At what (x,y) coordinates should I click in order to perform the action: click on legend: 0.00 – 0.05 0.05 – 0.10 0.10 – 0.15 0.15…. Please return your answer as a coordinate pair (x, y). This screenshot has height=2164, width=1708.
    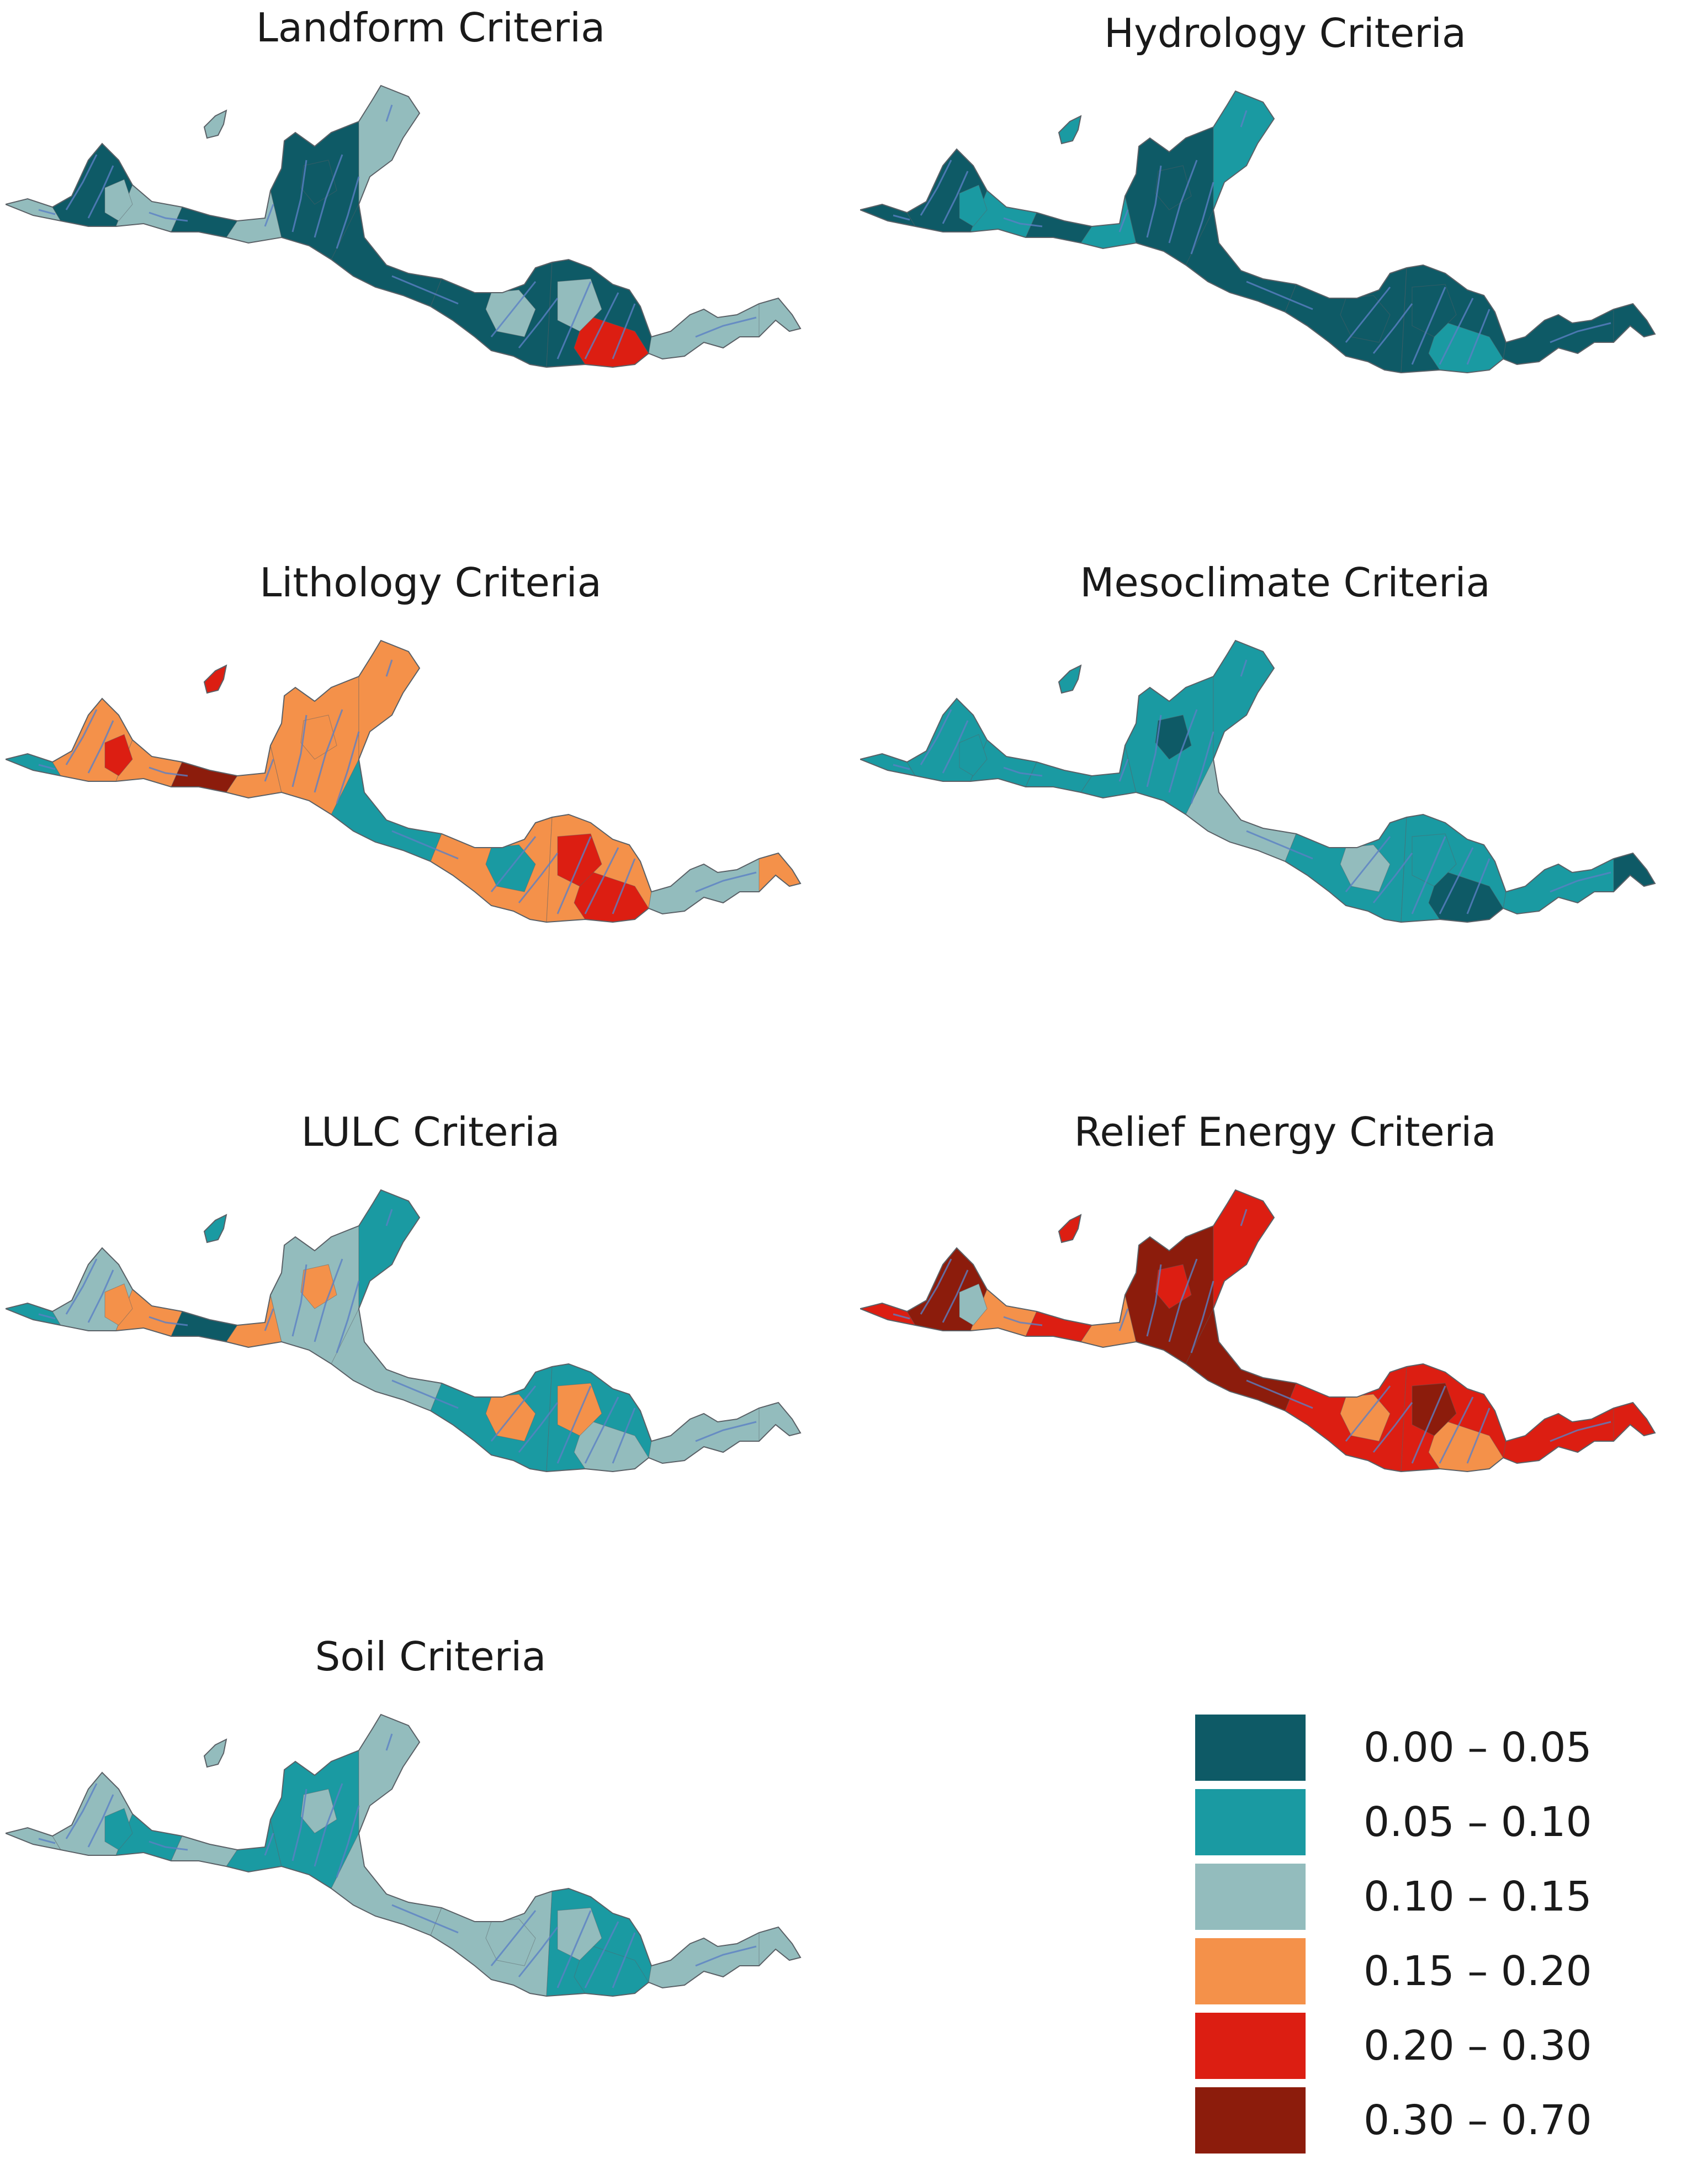
    Looking at the image, I should click on (1438, 1935).